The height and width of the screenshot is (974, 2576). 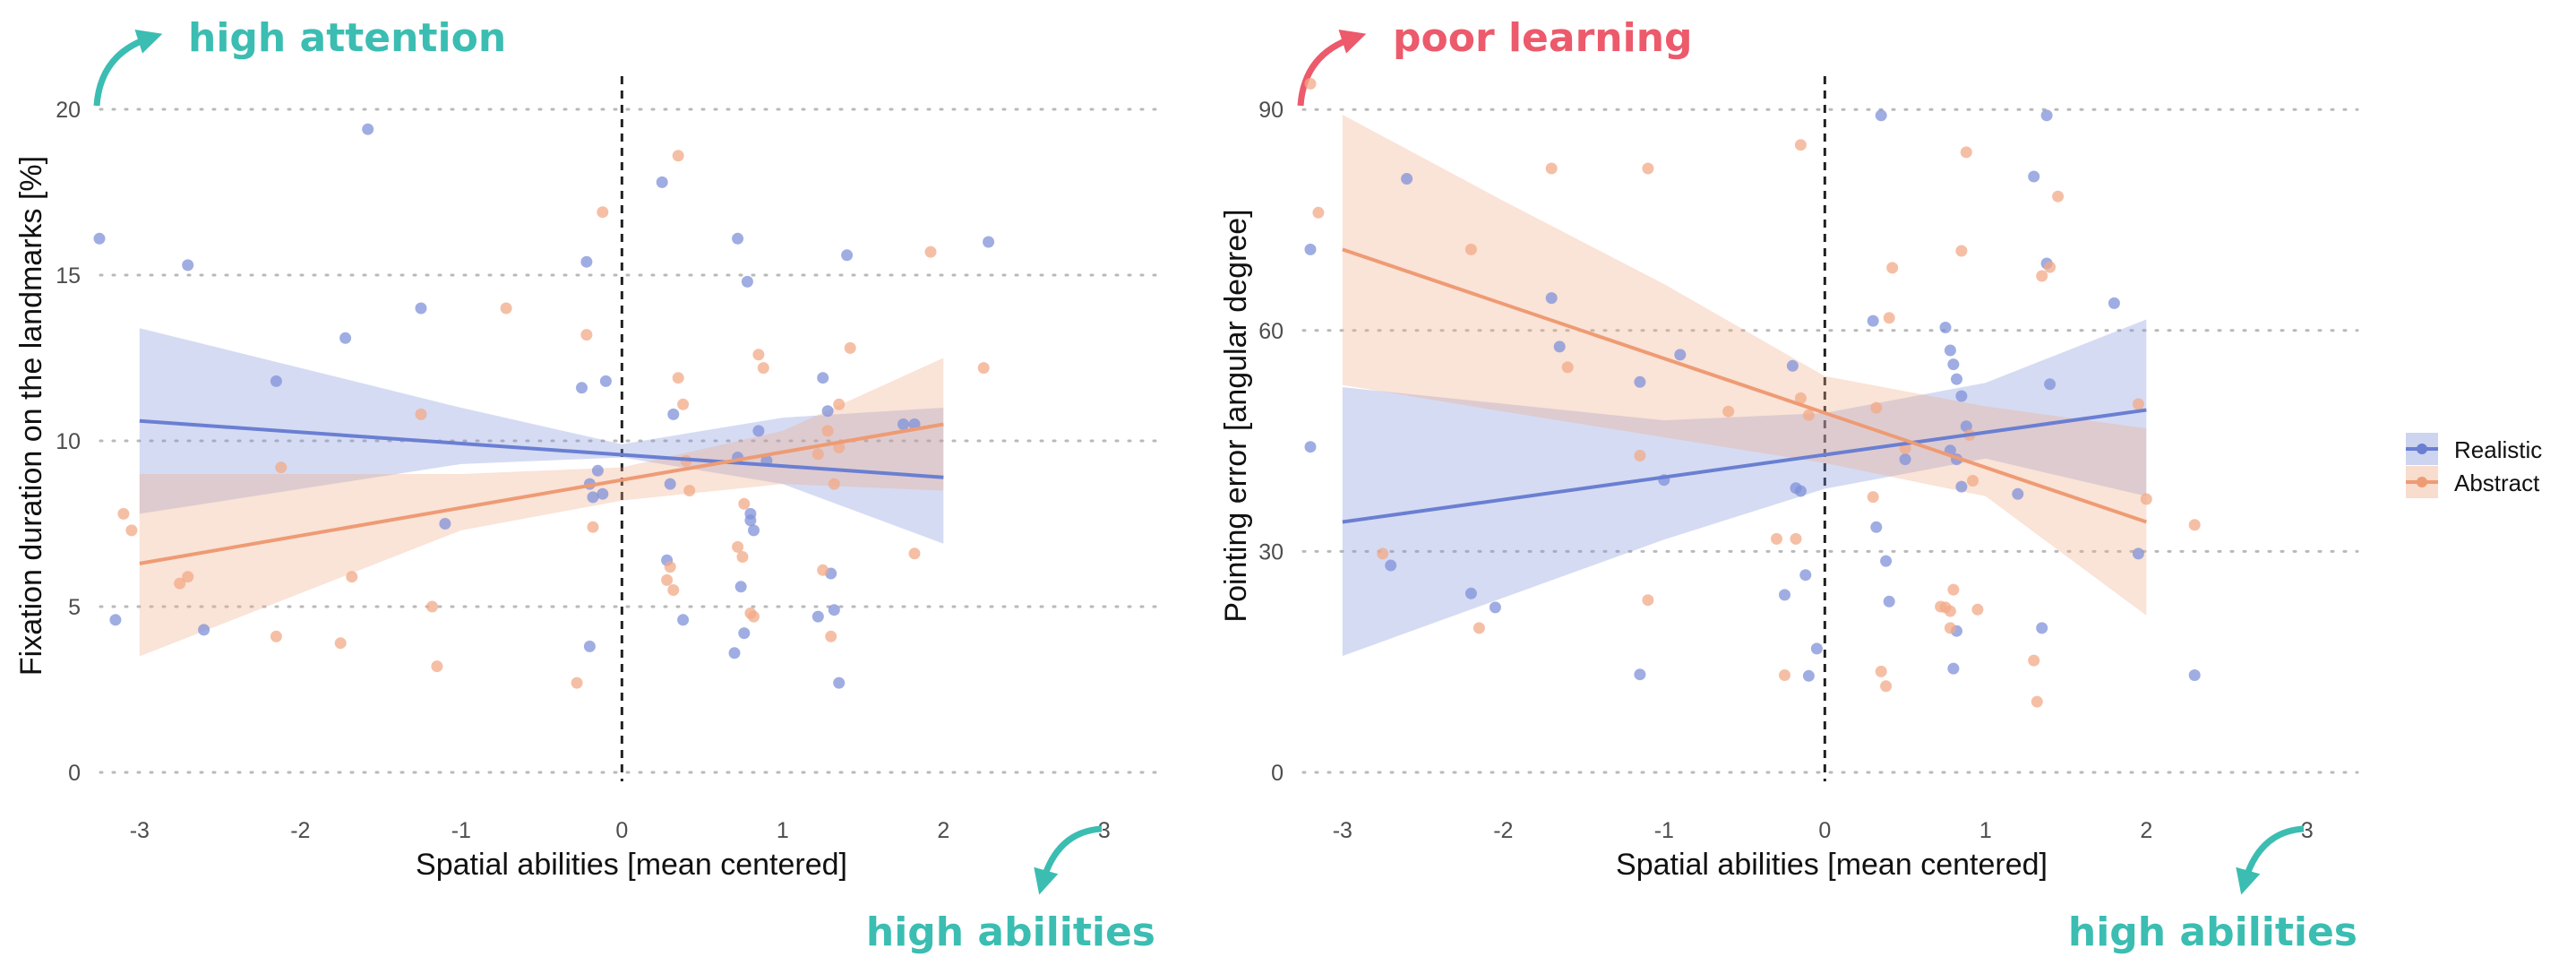 I want to click on legend-dot-abstract, so click(x=2422, y=482).